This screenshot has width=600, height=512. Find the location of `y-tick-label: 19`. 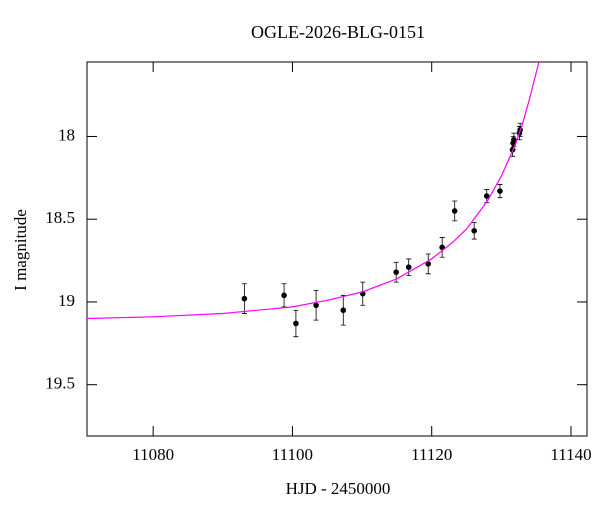

y-tick-label: 19 is located at coordinates (66, 300).